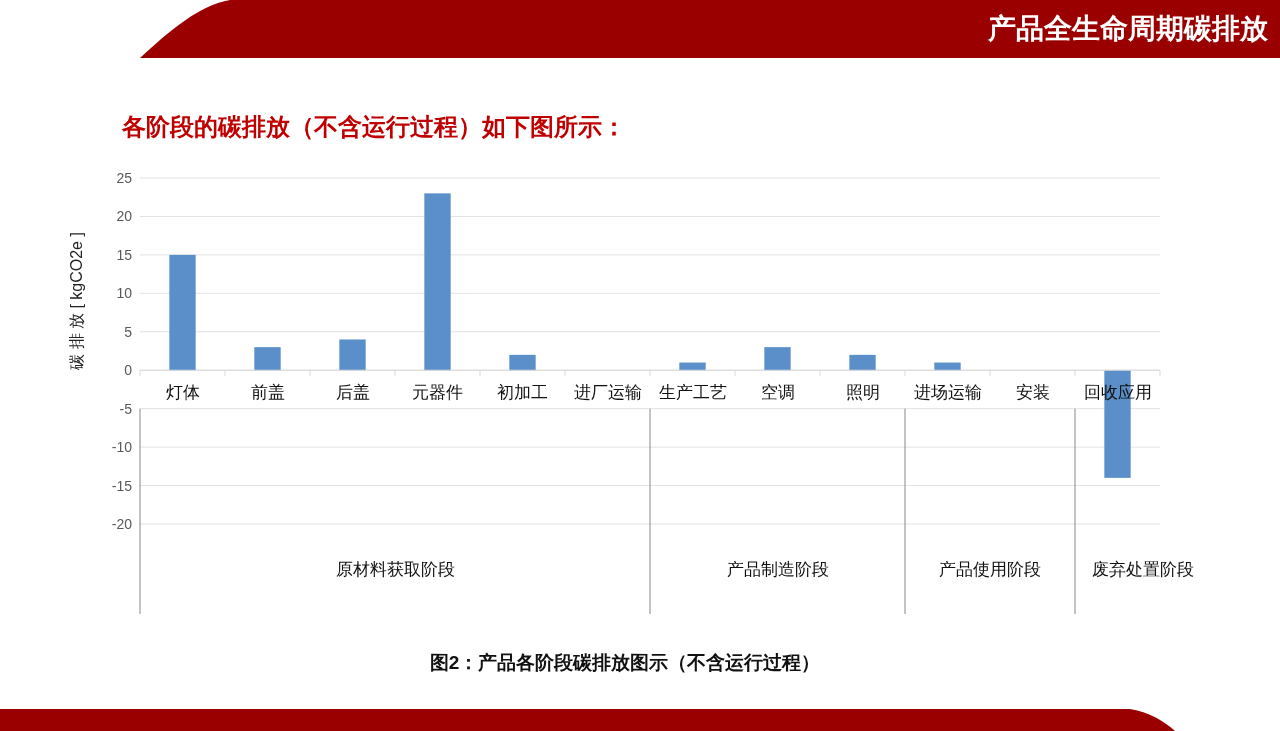 The image size is (1280, 731). I want to click on chart-subtitle: 各阶段的碳排放（不含运行过程）如下图所示：, so click(373, 126).